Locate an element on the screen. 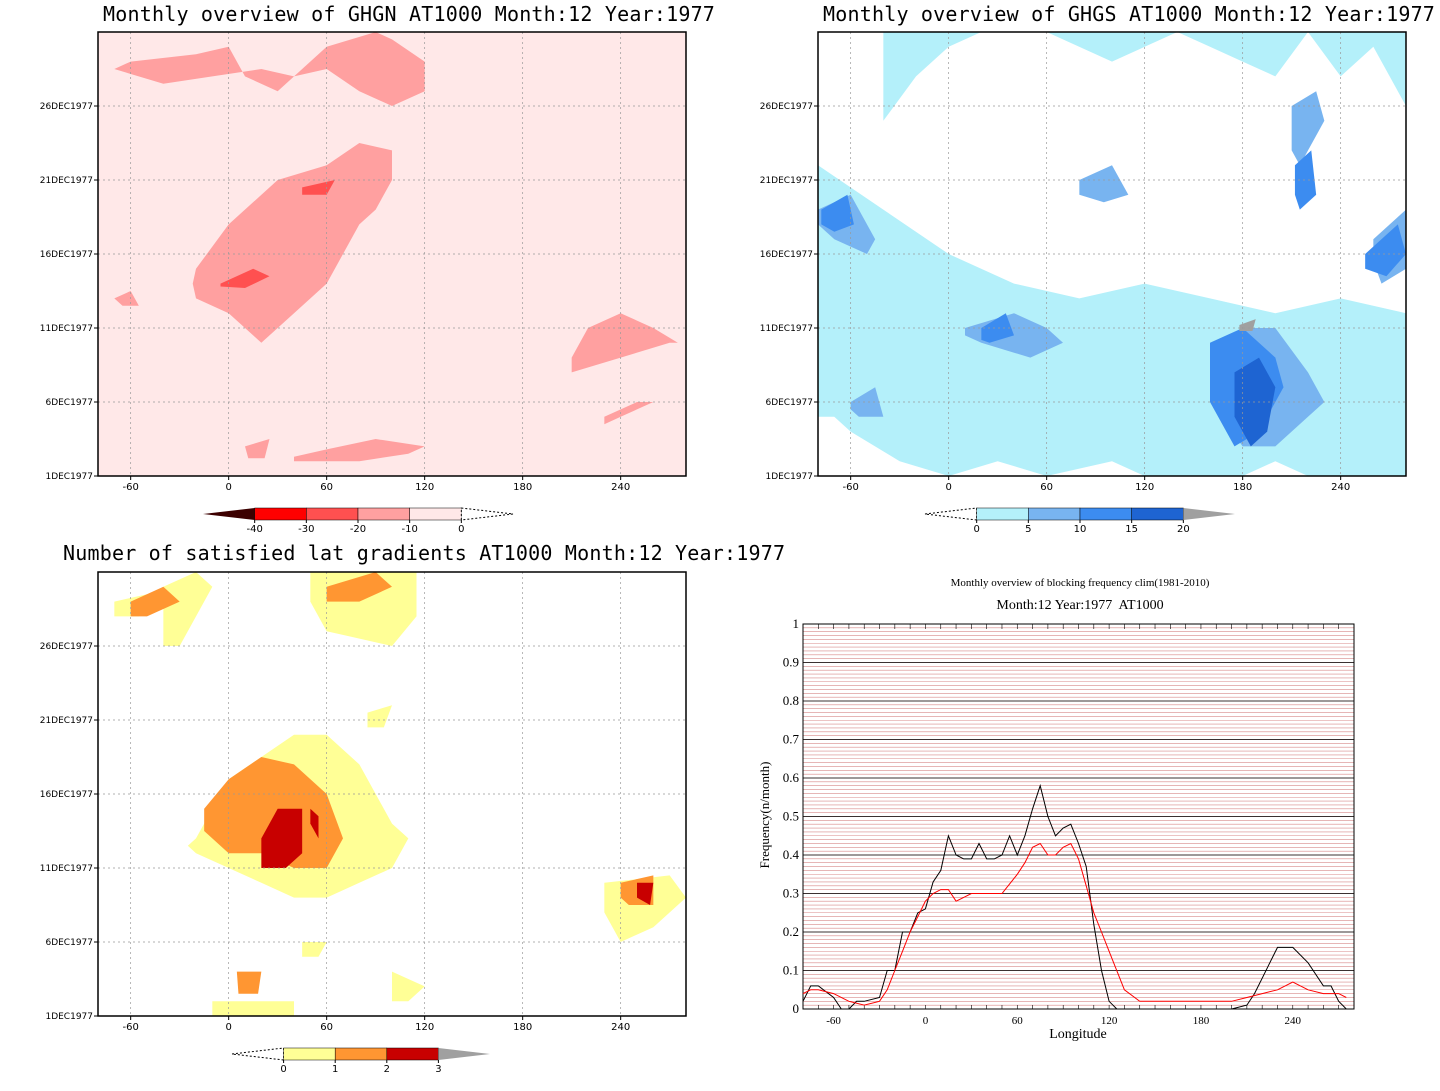 The height and width of the screenshot is (1091, 1440). y-tick-label: 0 is located at coordinates (796, 1008).